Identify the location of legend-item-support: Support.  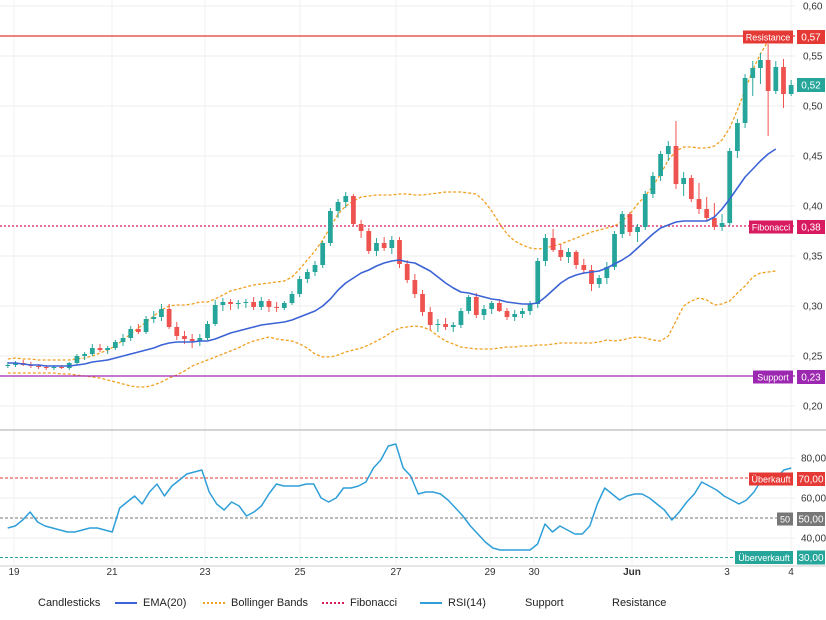
(544, 603).